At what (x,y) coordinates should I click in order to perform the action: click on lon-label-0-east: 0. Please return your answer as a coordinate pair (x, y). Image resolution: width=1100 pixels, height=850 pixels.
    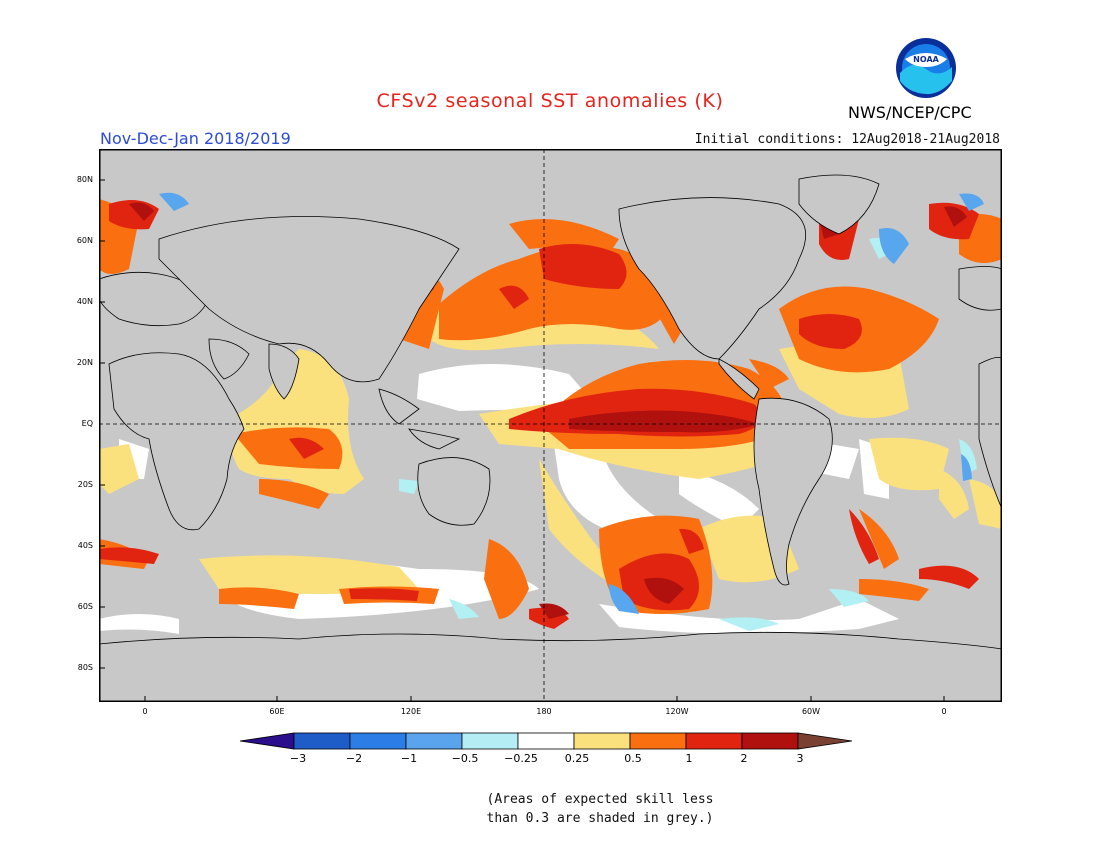
    Looking at the image, I should click on (944, 711).